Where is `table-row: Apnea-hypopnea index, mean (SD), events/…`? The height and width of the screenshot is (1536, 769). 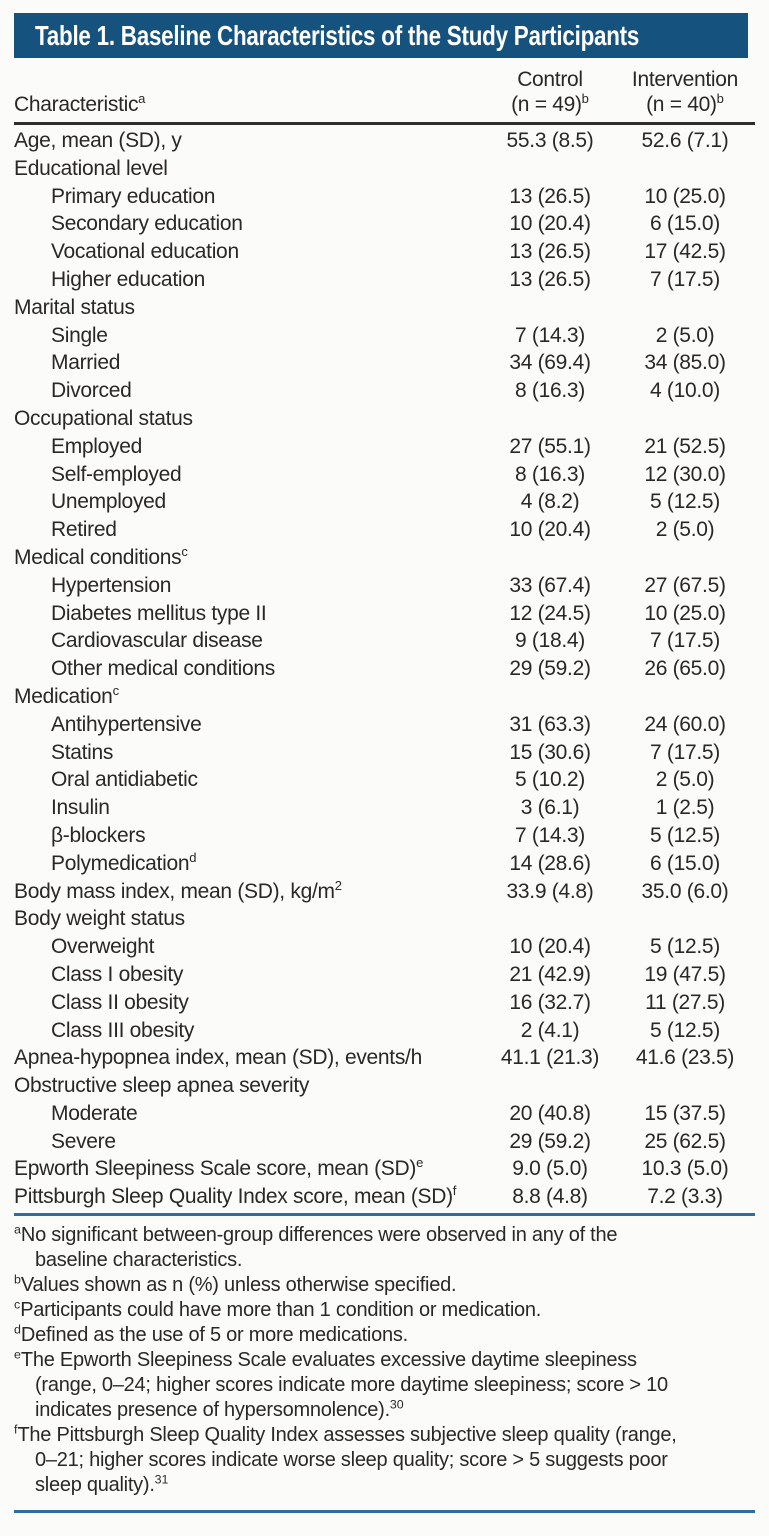
table-row: Apnea-hypopnea index, mean (SD), events/… is located at coordinates (384, 1058).